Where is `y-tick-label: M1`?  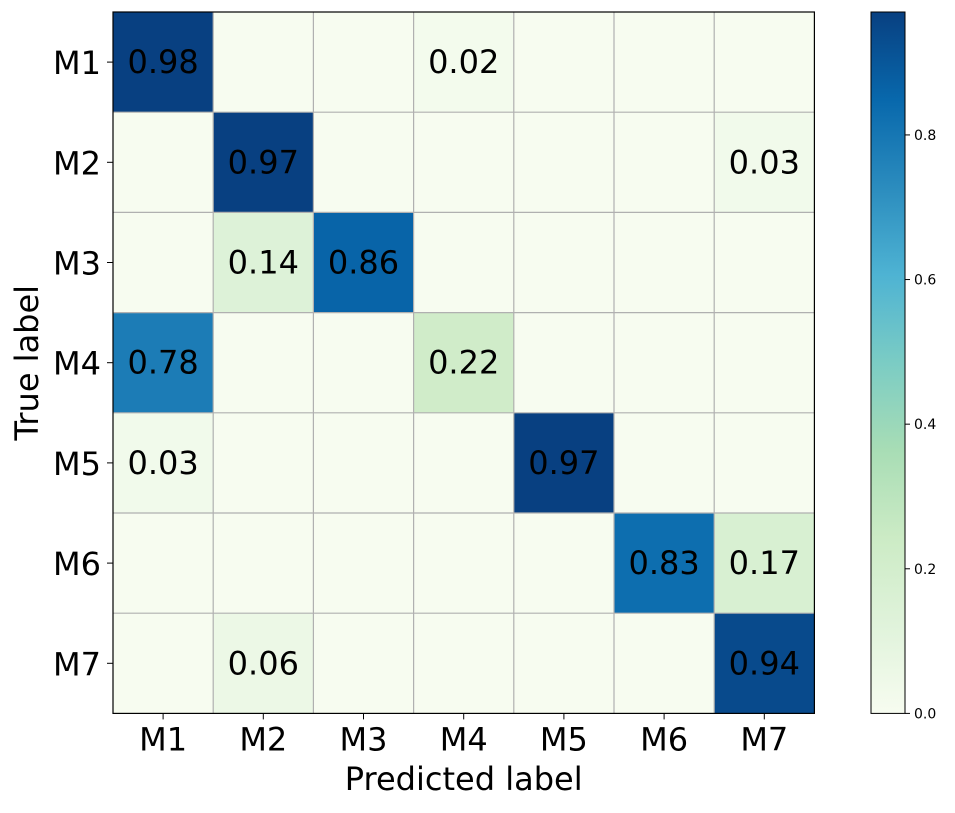
y-tick-label: M1 is located at coordinates (77, 63).